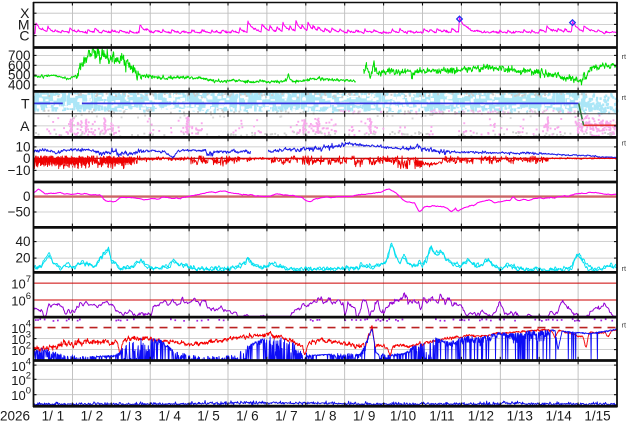 Image resolution: width=634 pixels, height=424 pixels. I want to click on svg-text: 1/ 7, so click(286, 415).